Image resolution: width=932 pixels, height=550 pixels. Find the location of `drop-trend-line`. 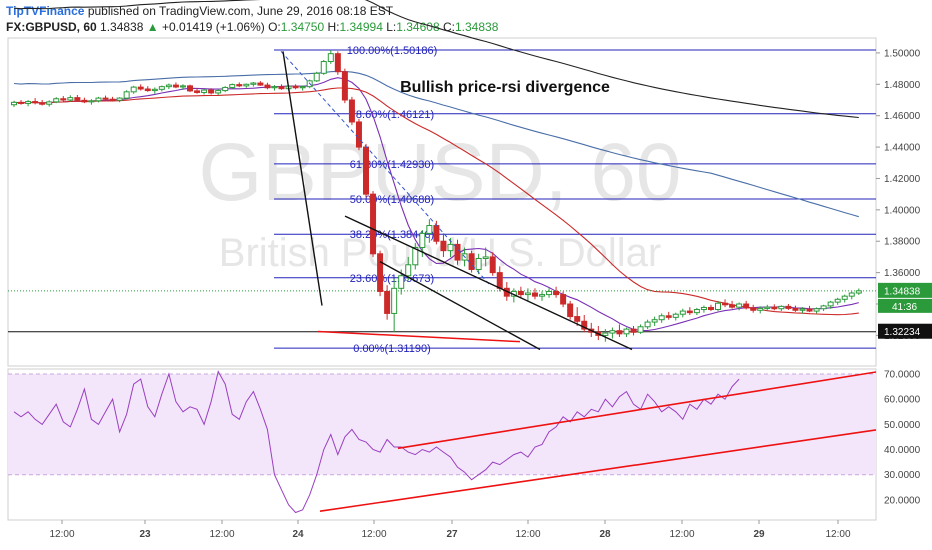

drop-trend-line is located at coordinates (302, 178).